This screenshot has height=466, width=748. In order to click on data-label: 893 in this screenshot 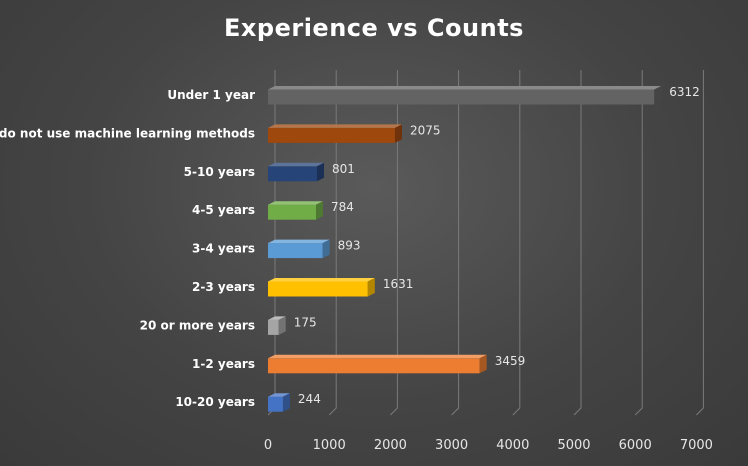, I will do `click(349, 246)`.